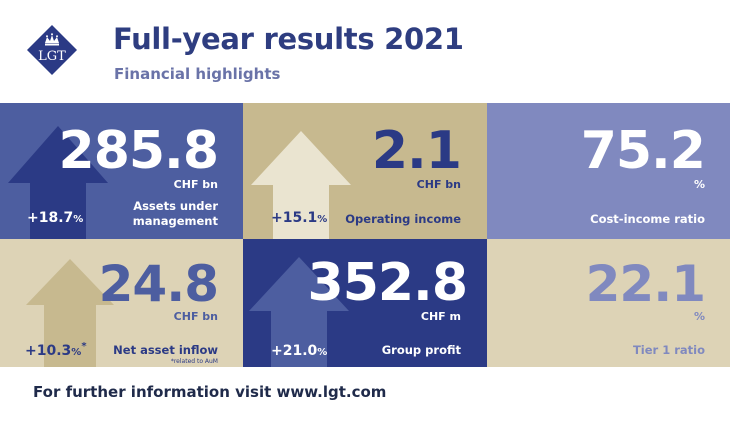 This screenshot has height=425, width=730. Describe the element at coordinates (365, 171) in the screenshot. I see `tile-operating-income: 2.1 CHF bn Operating income +15.1%` at that location.